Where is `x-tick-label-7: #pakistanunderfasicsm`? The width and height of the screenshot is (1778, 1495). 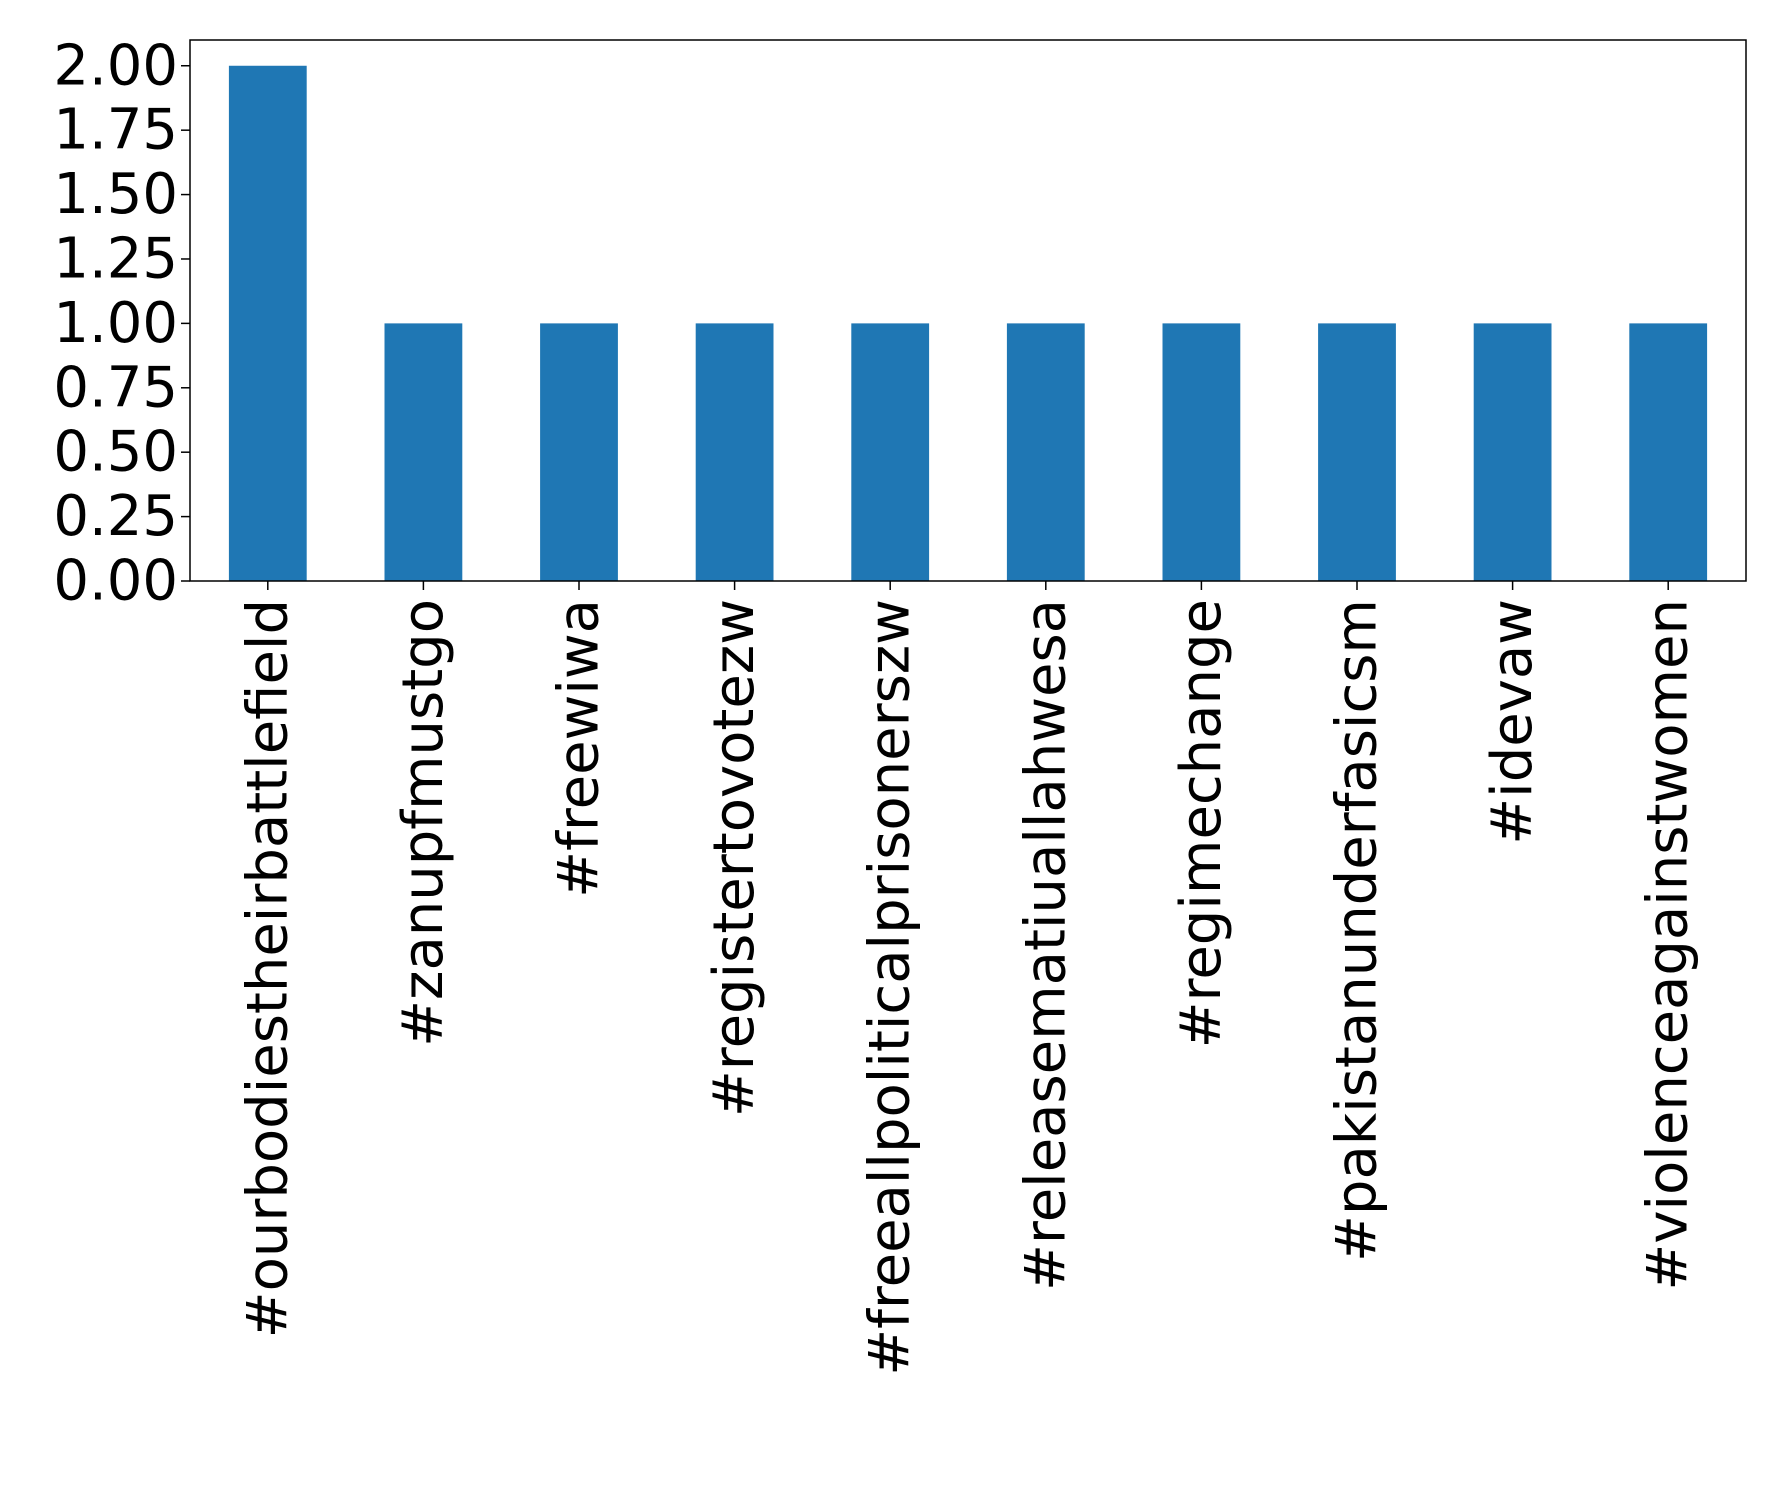
x-tick-label-7: #pakistanunderfasicsm is located at coordinates (1357, 930).